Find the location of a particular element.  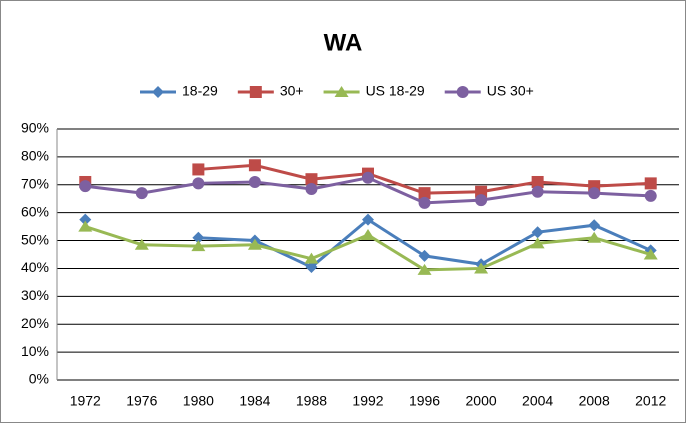

x-tick-label: 1980 is located at coordinates (198, 401).